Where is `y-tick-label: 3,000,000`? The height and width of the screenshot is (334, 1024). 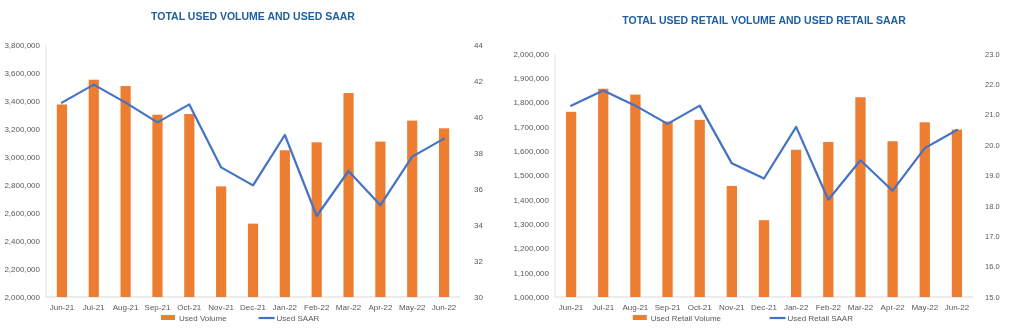
y-tick-label: 3,000,000 is located at coordinates (22, 157).